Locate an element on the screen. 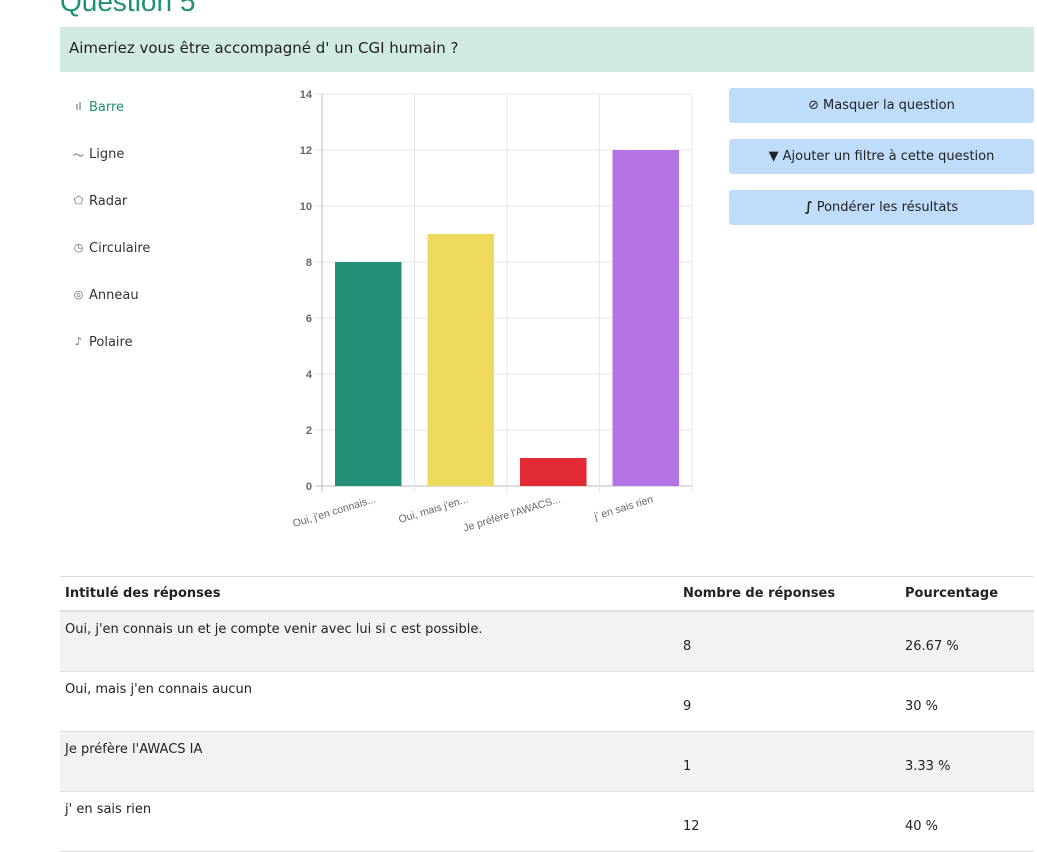 The height and width of the screenshot is (852, 1037). header-label: Intitulé des réponses is located at coordinates (369, 594).